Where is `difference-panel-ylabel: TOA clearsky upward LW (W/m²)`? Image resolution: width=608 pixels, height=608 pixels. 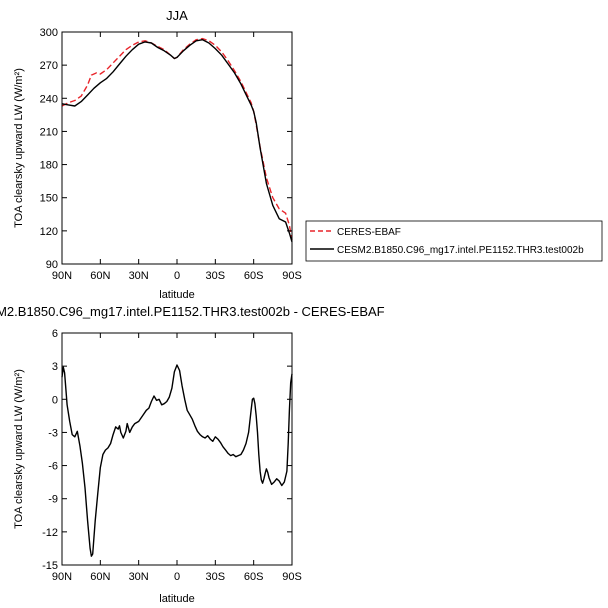 difference-panel-ylabel: TOA clearsky upward LW (W/m²) is located at coordinates (19, 449).